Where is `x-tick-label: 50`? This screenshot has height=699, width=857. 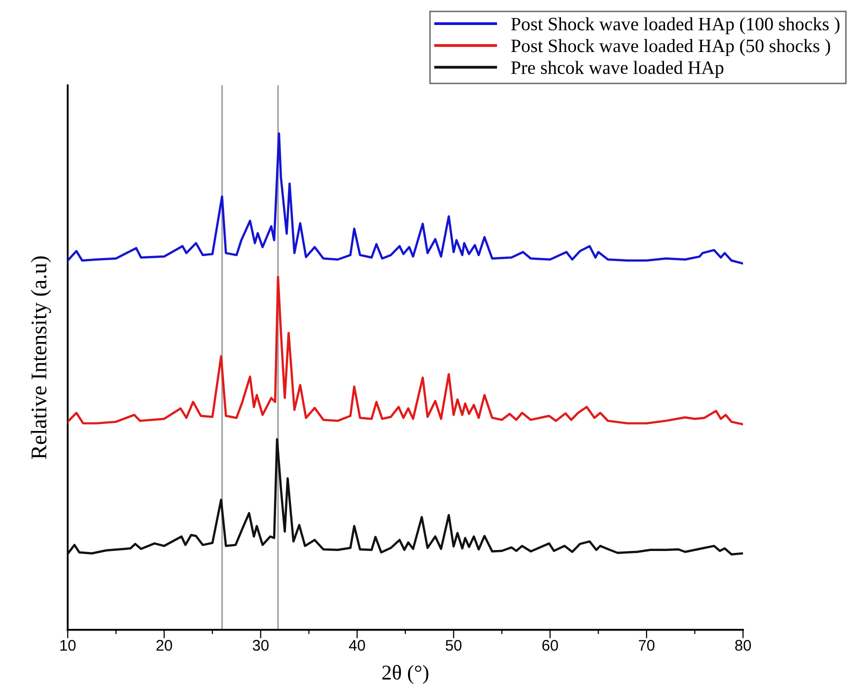
x-tick-label: 50 is located at coordinates (454, 645).